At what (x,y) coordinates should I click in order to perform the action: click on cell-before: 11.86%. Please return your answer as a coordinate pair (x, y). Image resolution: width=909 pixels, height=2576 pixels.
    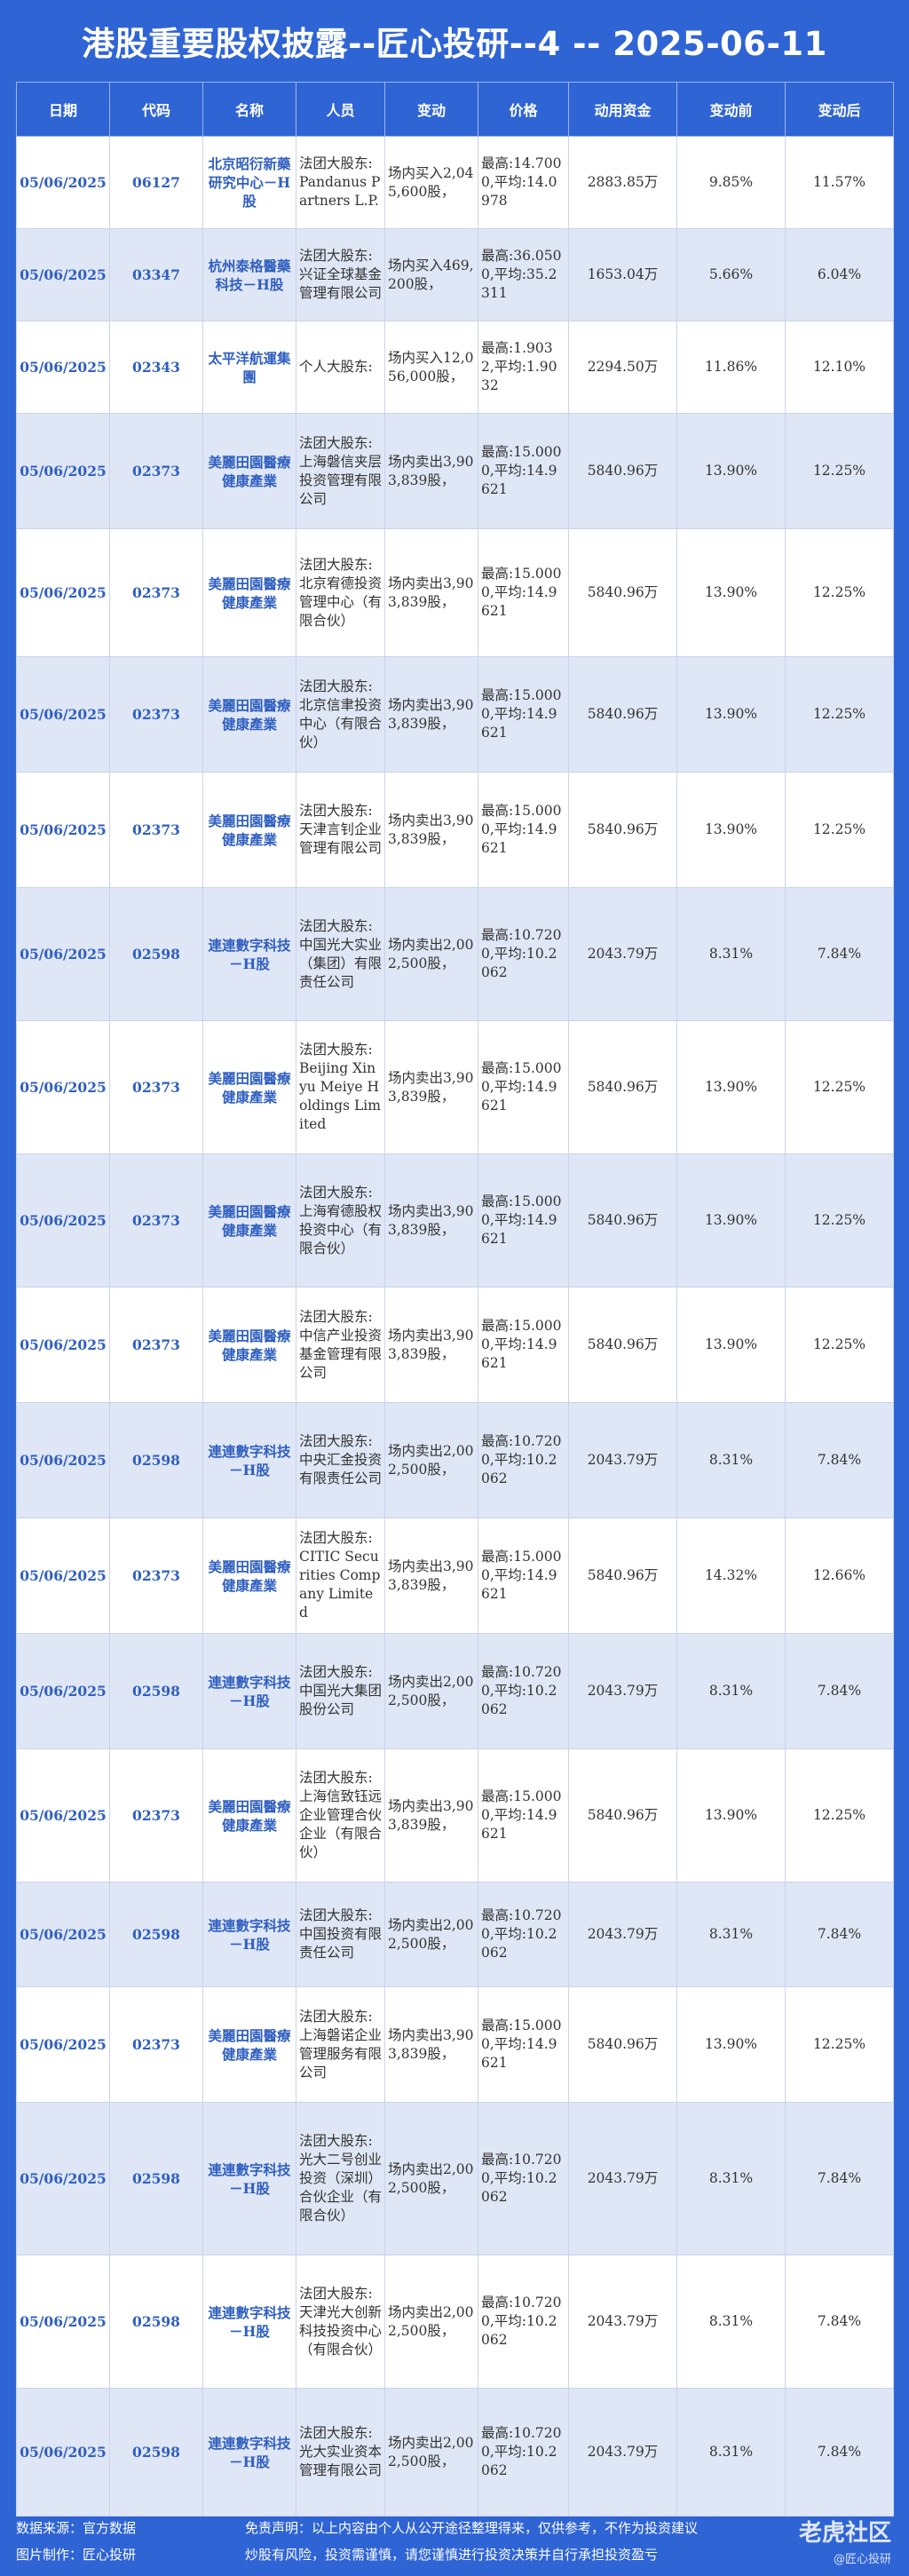
    Looking at the image, I should click on (731, 368).